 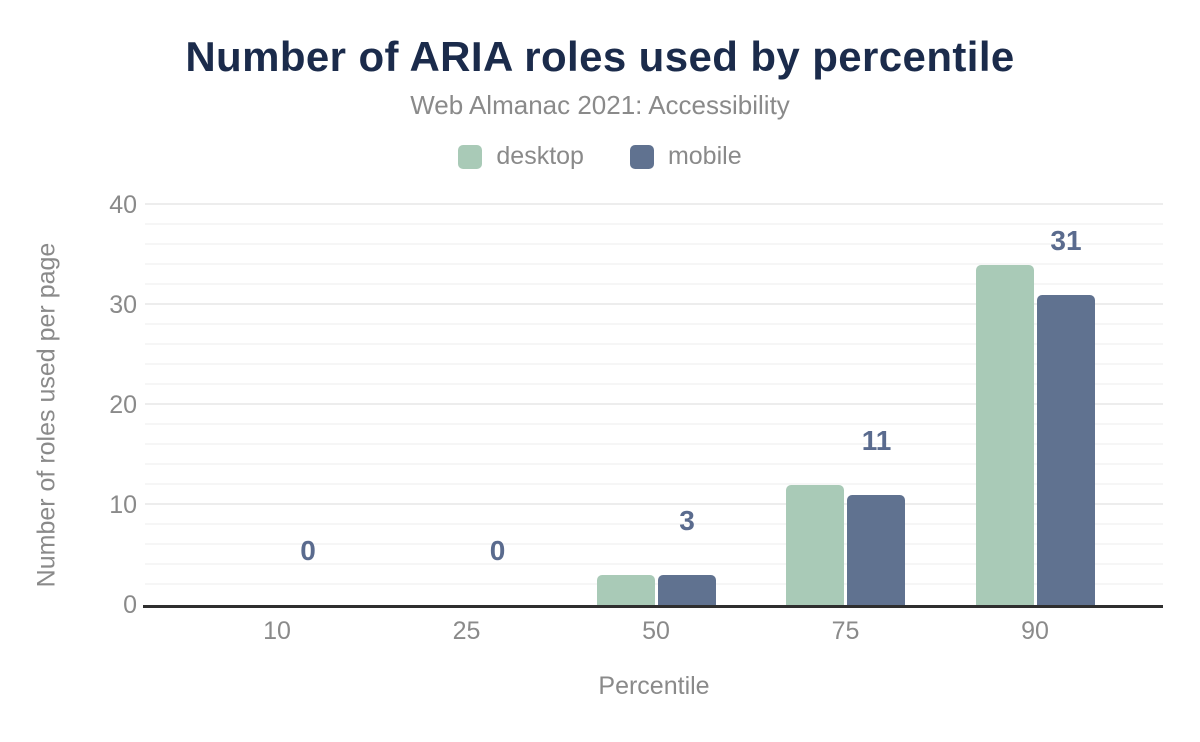 I want to click on y-axis-tick-label: 0, so click(x=130, y=605).